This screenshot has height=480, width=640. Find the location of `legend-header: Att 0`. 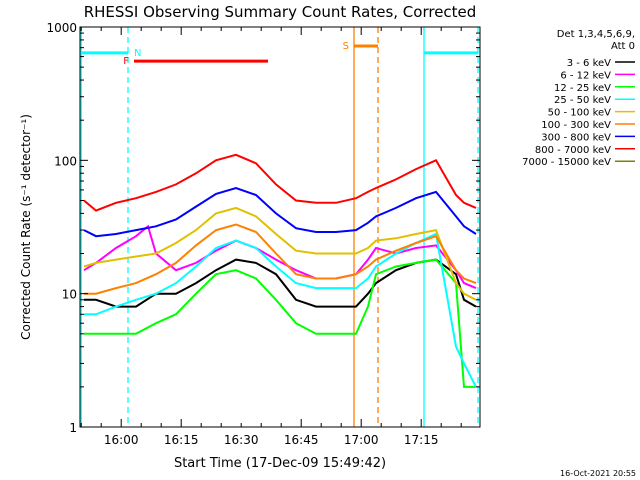

legend-header: Att 0 is located at coordinates (623, 46).